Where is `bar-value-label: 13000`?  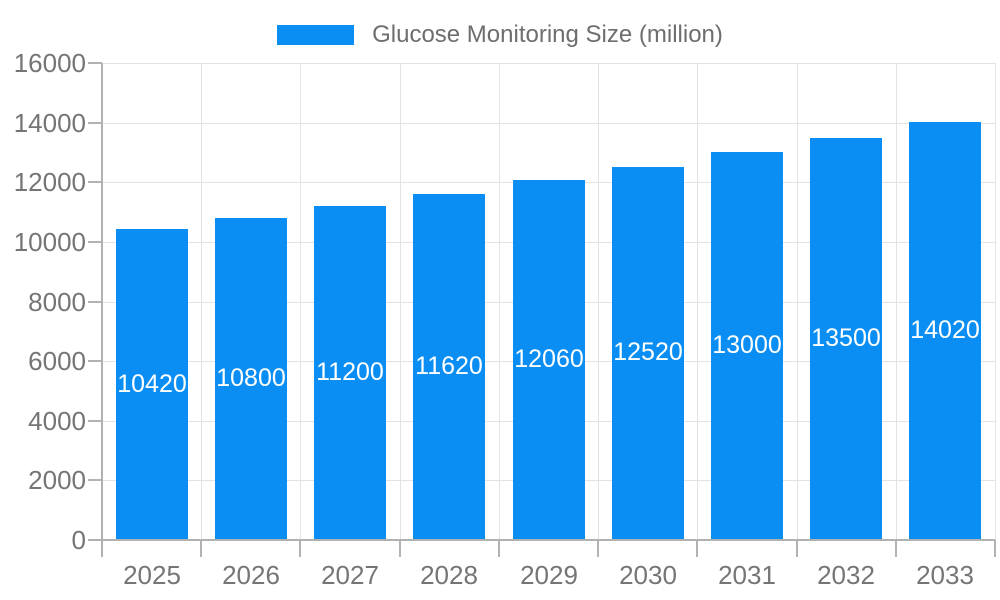
bar-value-label: 13000 is located at coordinates (747, 345).